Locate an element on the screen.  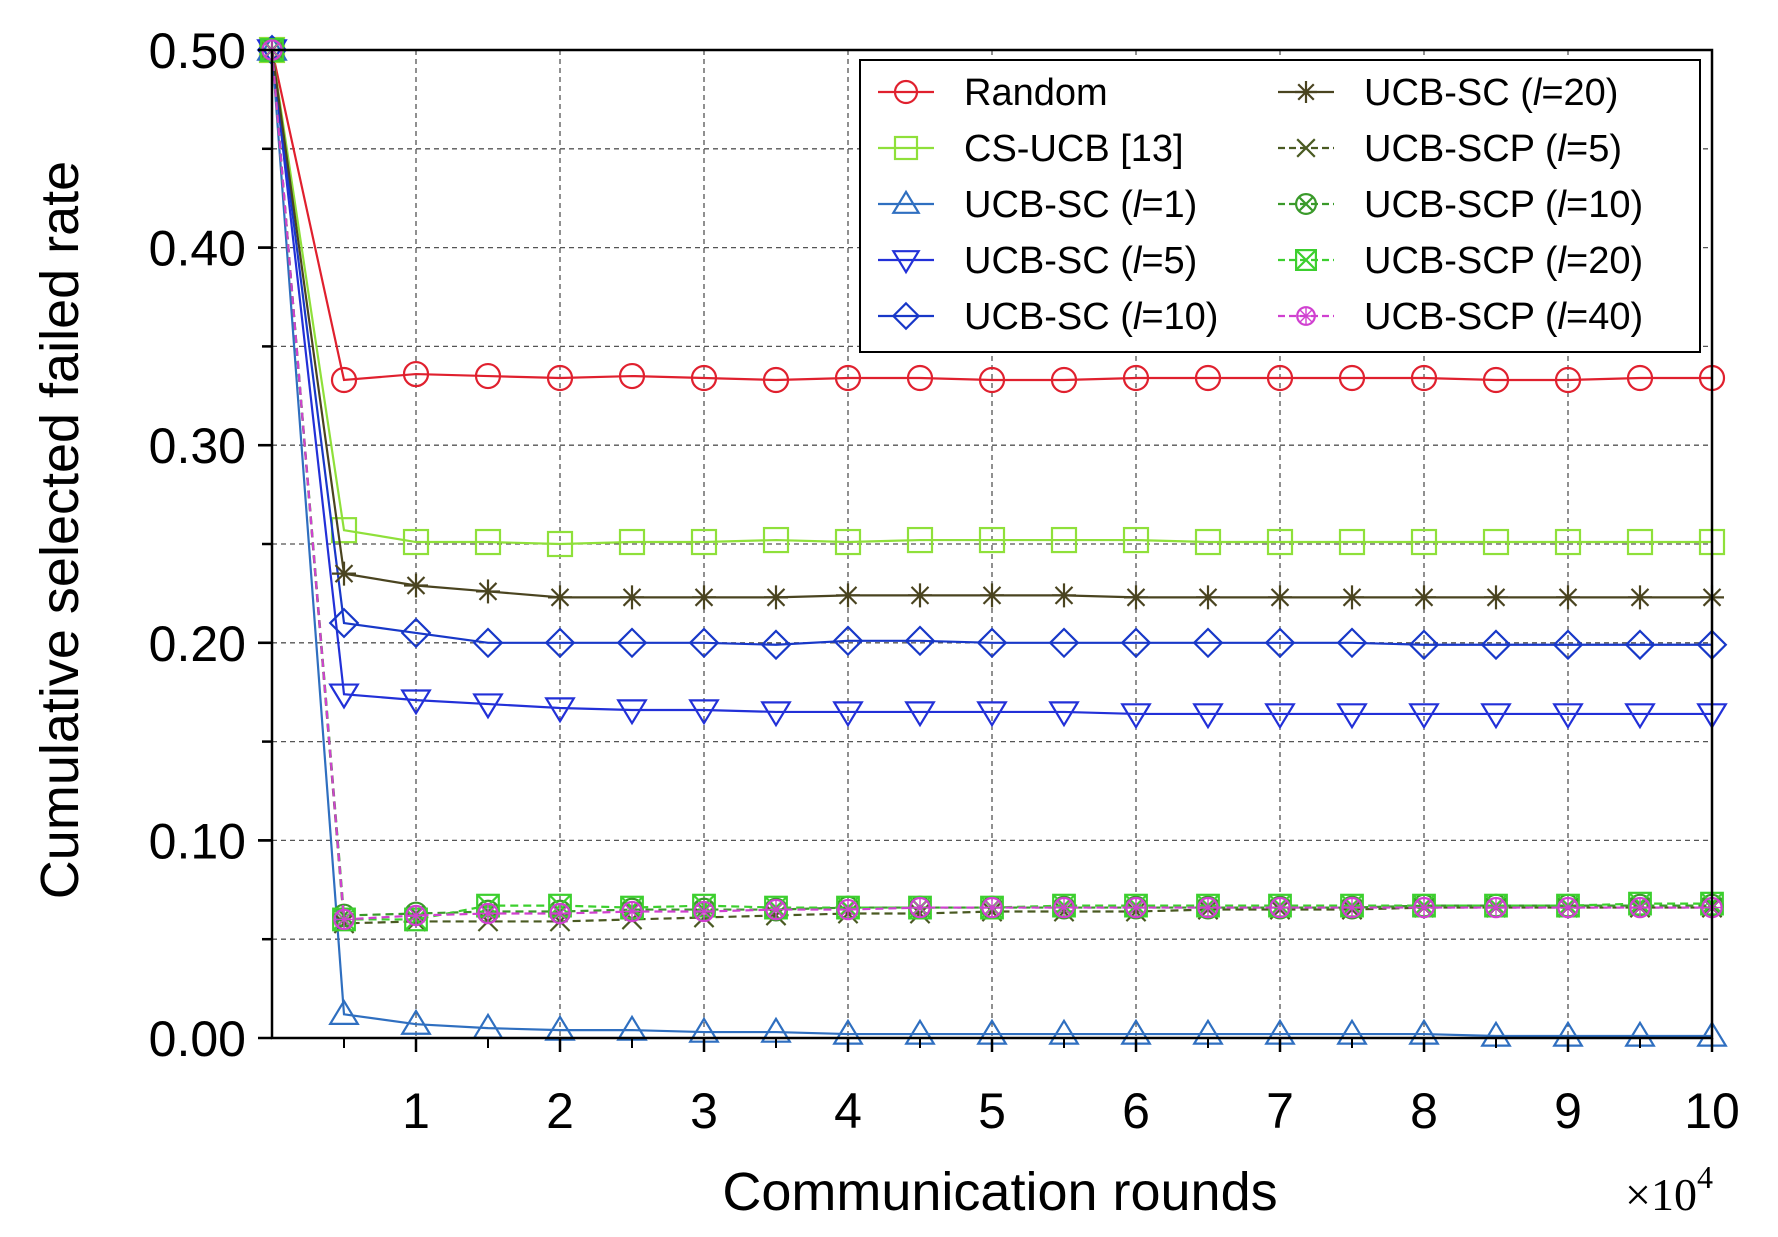
legend-label: Random is located at coordinates (1036, 93).